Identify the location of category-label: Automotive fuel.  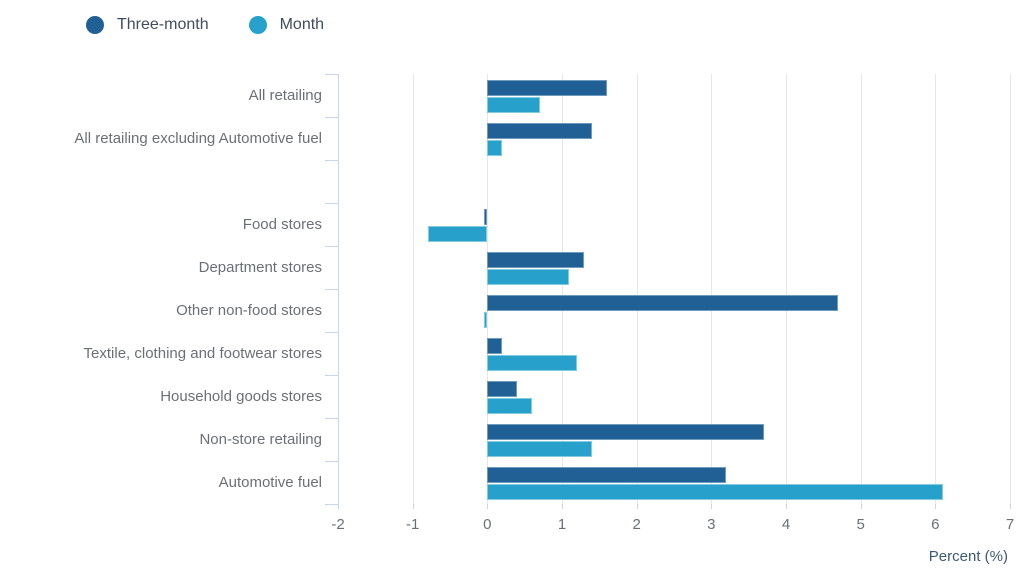
(270, 482).